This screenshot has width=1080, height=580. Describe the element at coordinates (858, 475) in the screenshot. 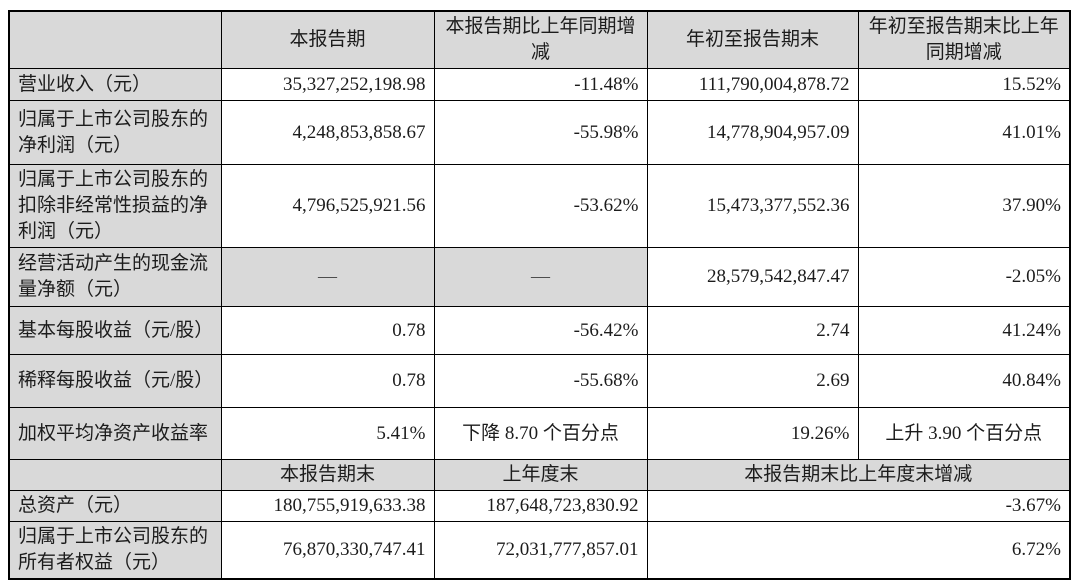

I see `column-header: 本报告期末比上年度末增减` at that location.